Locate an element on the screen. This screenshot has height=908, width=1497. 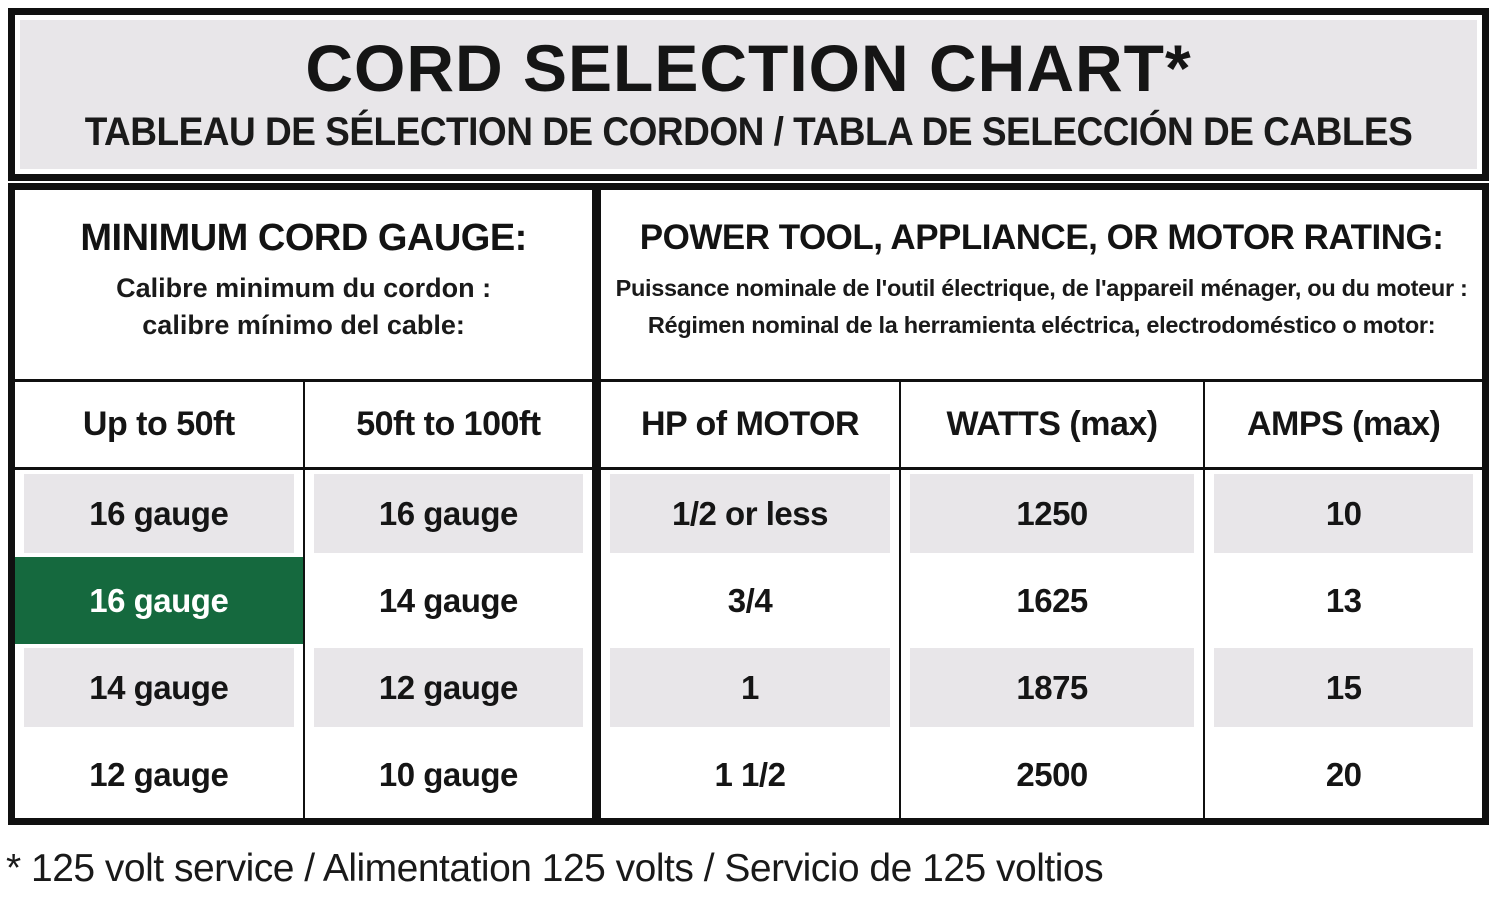
table-cell: 1 is located at coordinates (751, 688).